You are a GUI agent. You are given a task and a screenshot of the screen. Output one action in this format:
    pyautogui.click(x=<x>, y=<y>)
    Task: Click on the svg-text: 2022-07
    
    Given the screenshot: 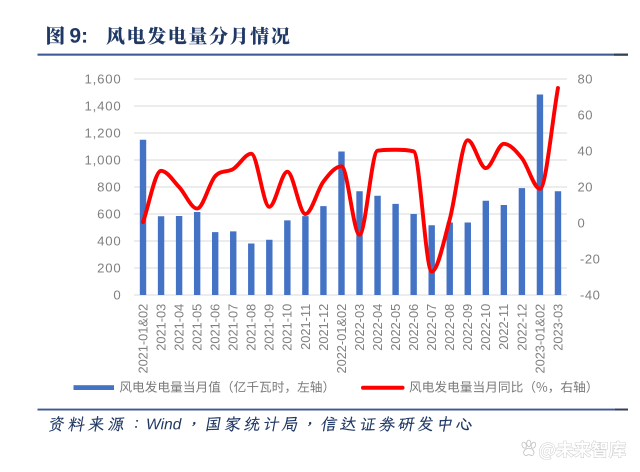 What is the action you would take?
    pyautogui.click(x=431, y=327)
    